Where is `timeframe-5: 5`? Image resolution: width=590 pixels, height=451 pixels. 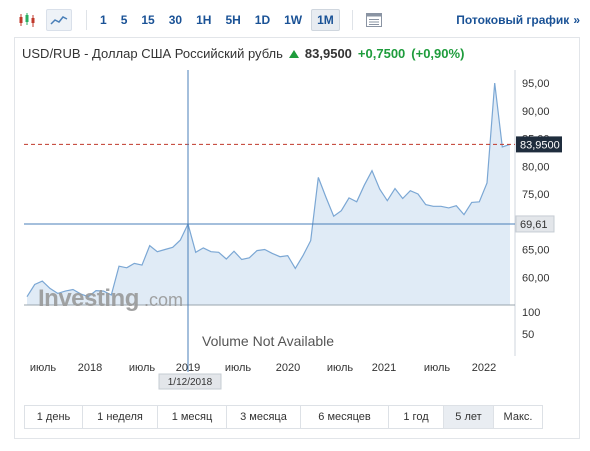
timeframe-5: 5 is located at coordinates (124, 20).